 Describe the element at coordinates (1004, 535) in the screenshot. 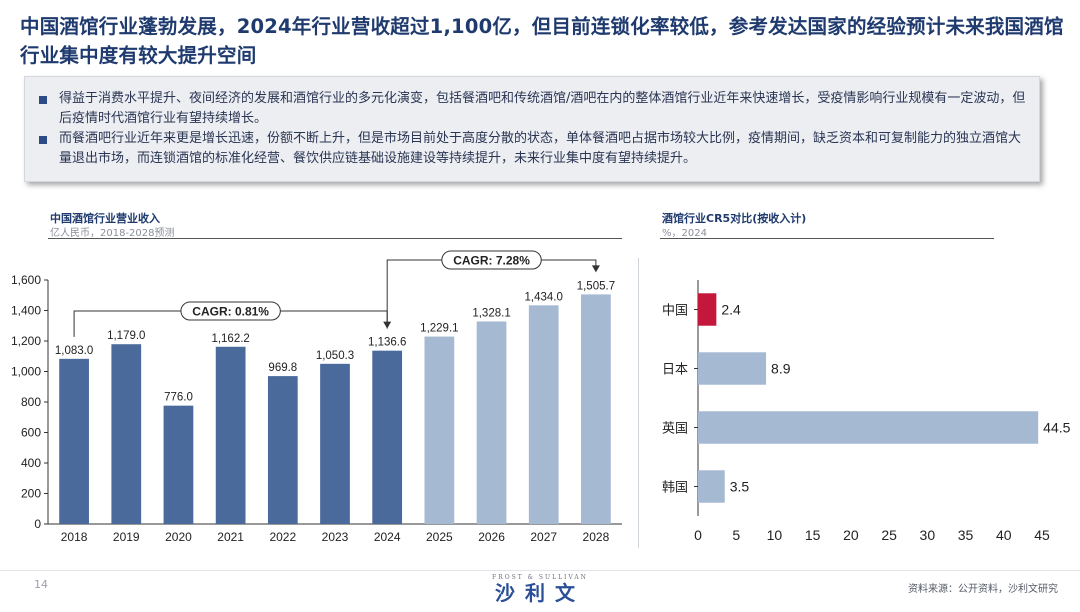

I see `x-tick-label: 40` at that location.